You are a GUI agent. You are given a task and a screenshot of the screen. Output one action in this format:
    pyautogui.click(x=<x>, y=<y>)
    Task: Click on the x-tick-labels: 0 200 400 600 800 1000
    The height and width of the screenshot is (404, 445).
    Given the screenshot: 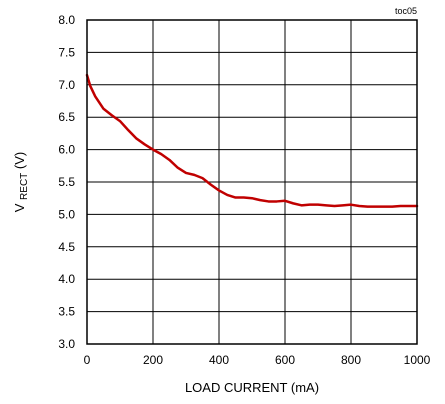 What is the action you would take?
    pyautogui.click(x=257, y=360)
    